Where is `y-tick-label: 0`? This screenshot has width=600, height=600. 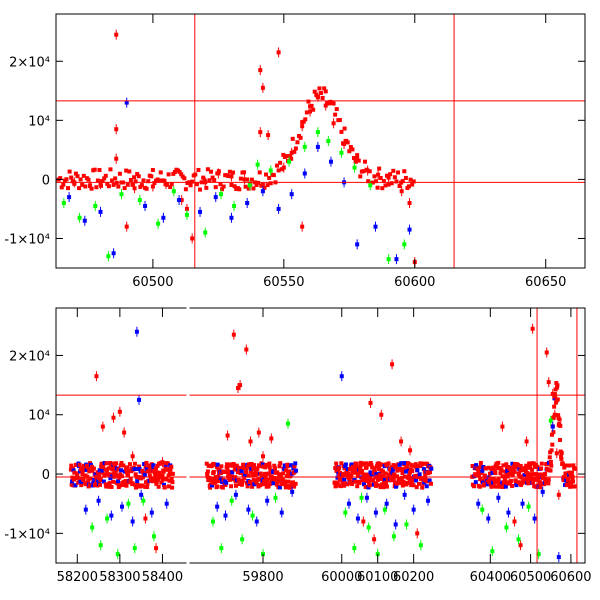 y-tick-label: 0 is located at coordinates (46, 180).